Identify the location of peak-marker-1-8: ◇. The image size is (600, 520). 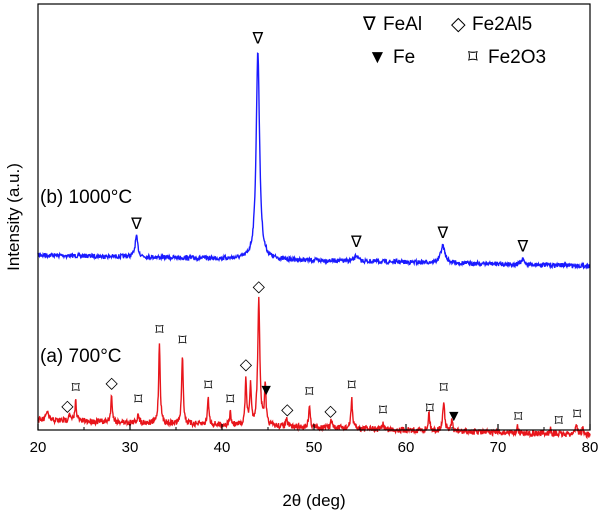
(246, 365).